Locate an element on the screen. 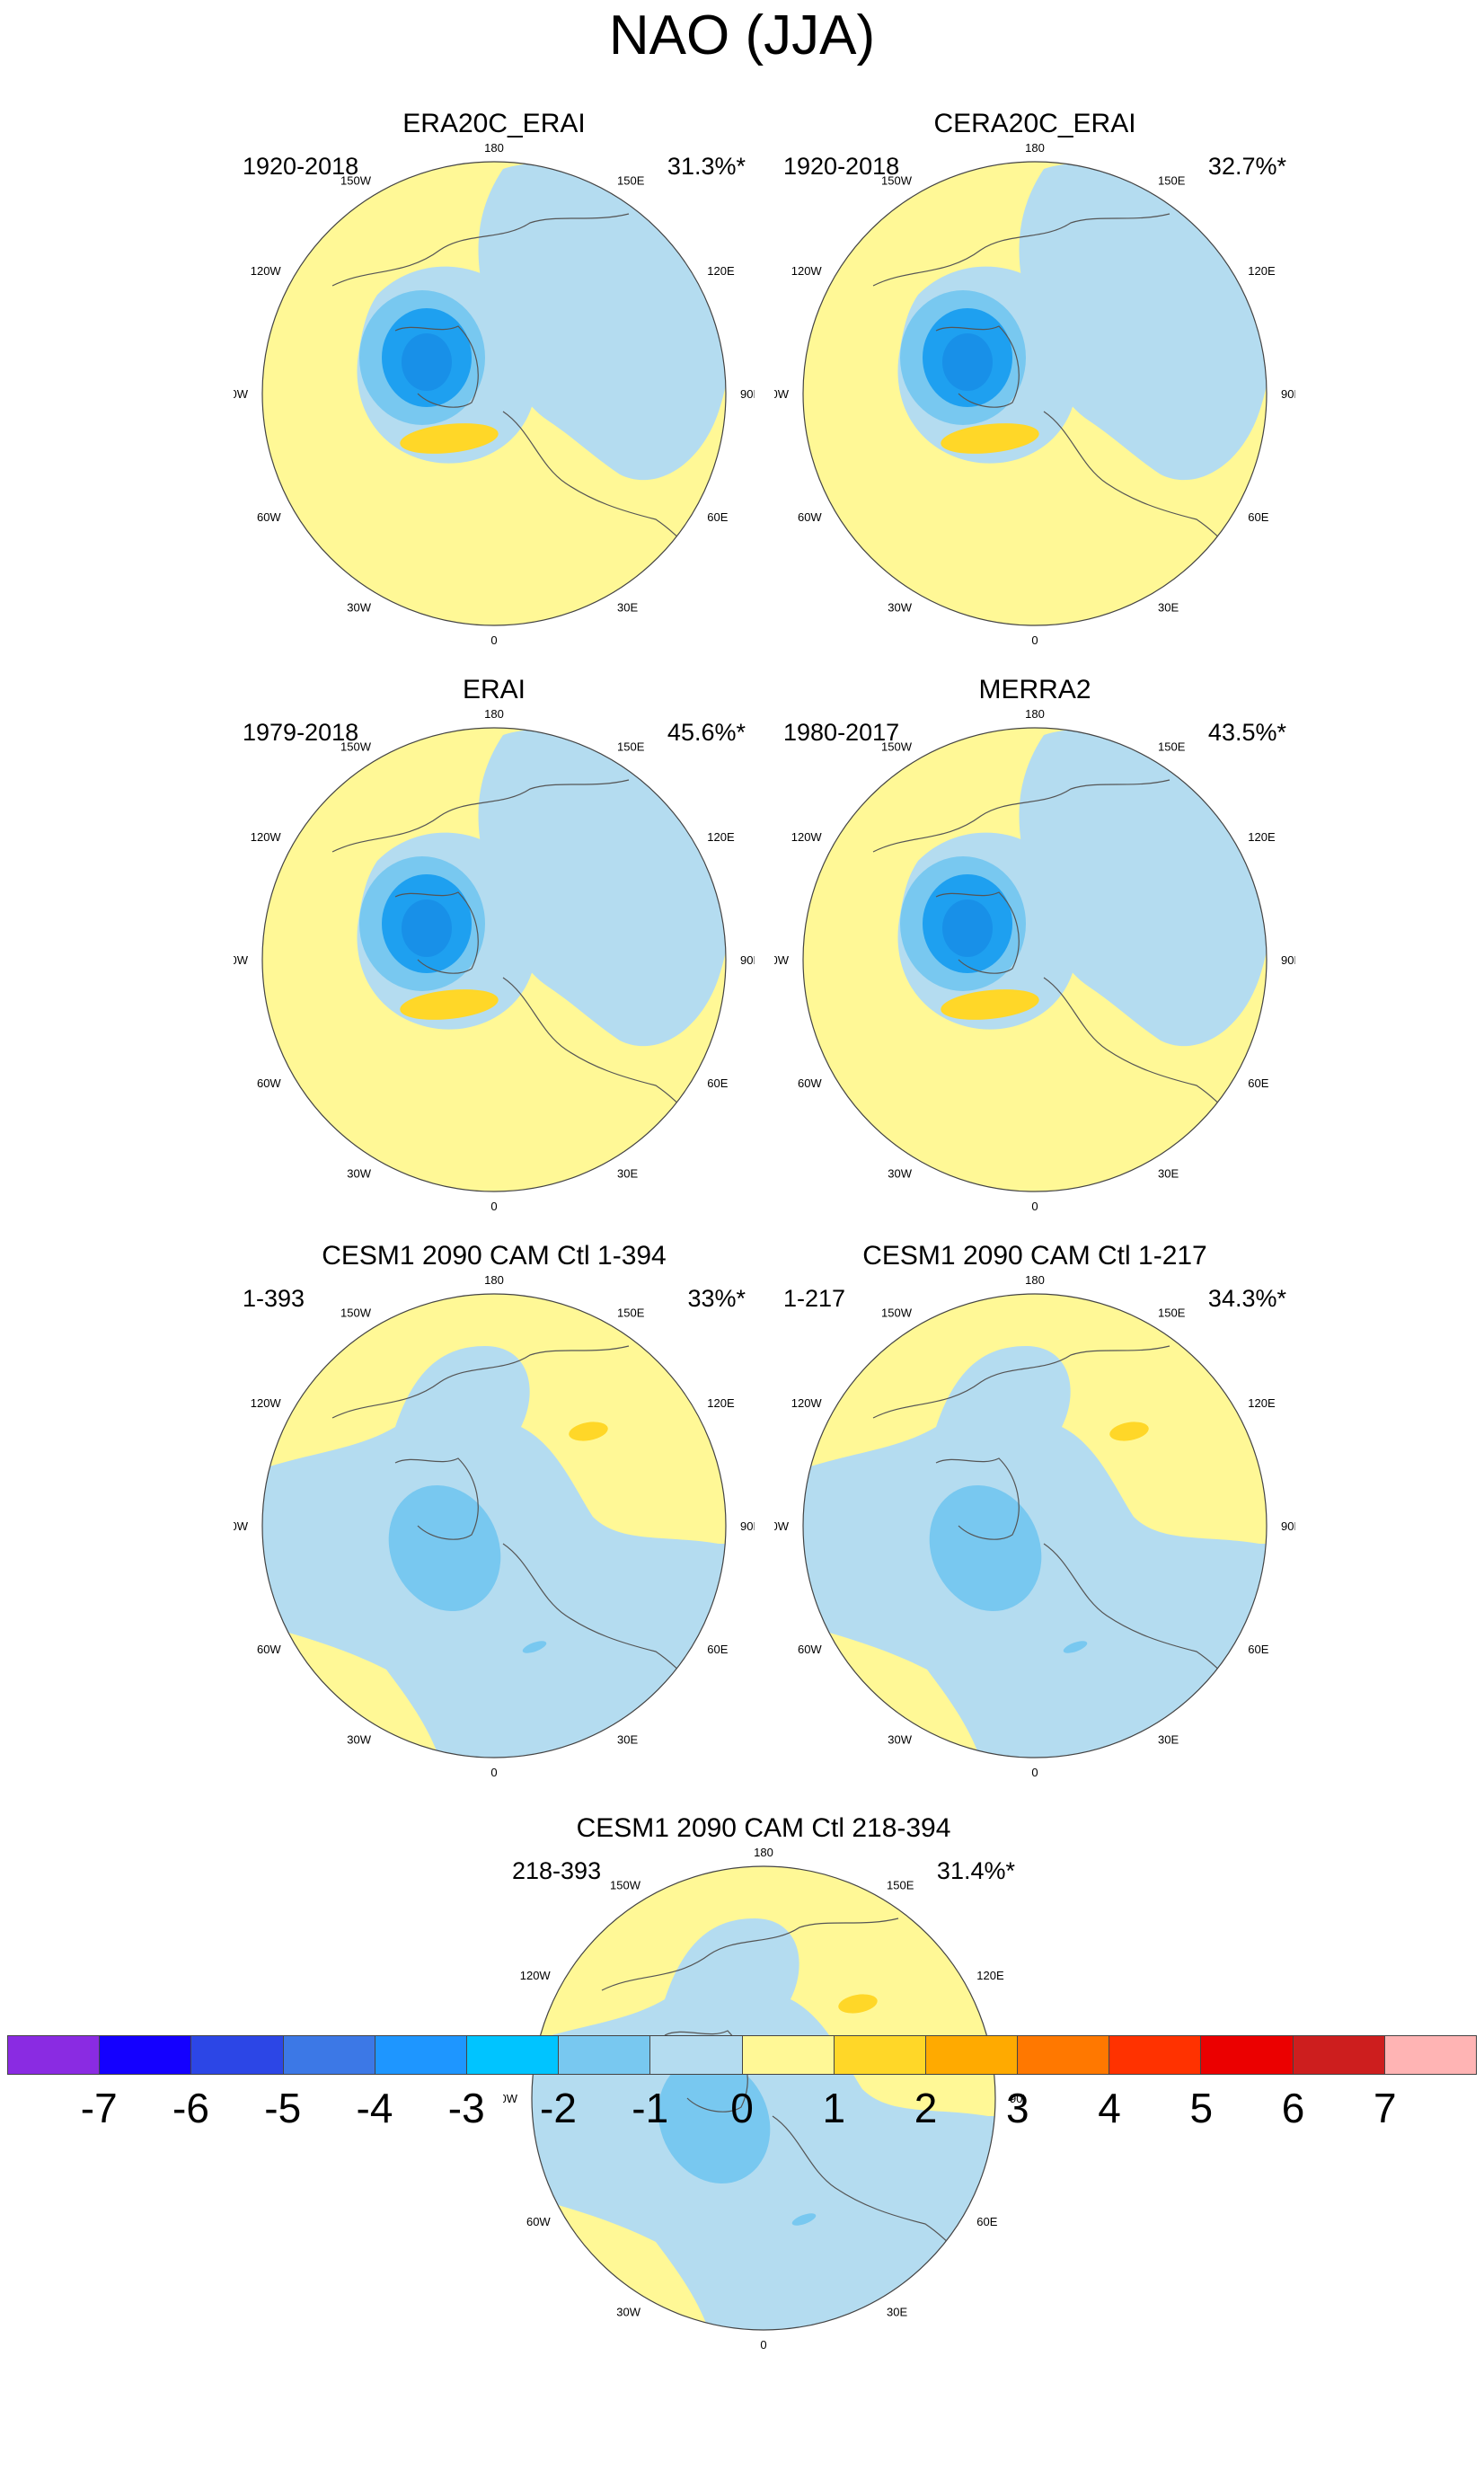 The image size is (1484, 2489). colorbar-tick-label: -2 is located at coordinates (558, 2108).